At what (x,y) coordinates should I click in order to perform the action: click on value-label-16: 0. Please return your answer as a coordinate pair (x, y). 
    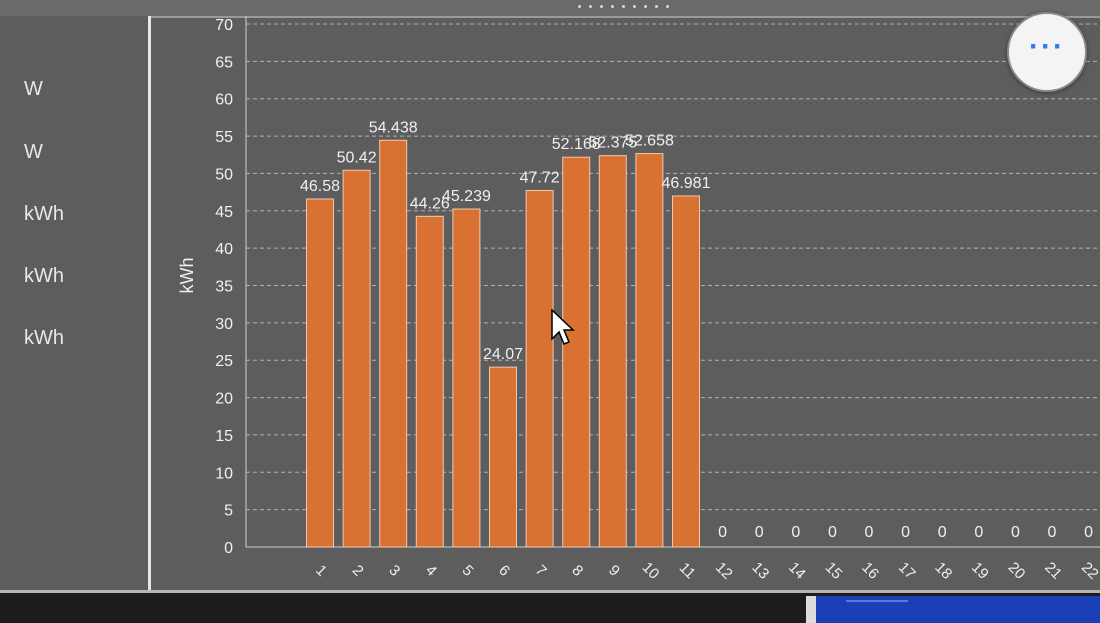
    Looking at the image, I should click on (869, 532).